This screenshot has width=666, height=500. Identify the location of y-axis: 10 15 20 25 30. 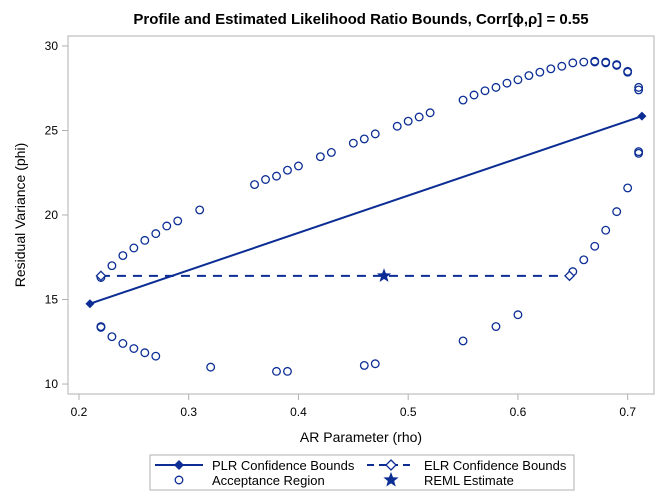
(56, 215).